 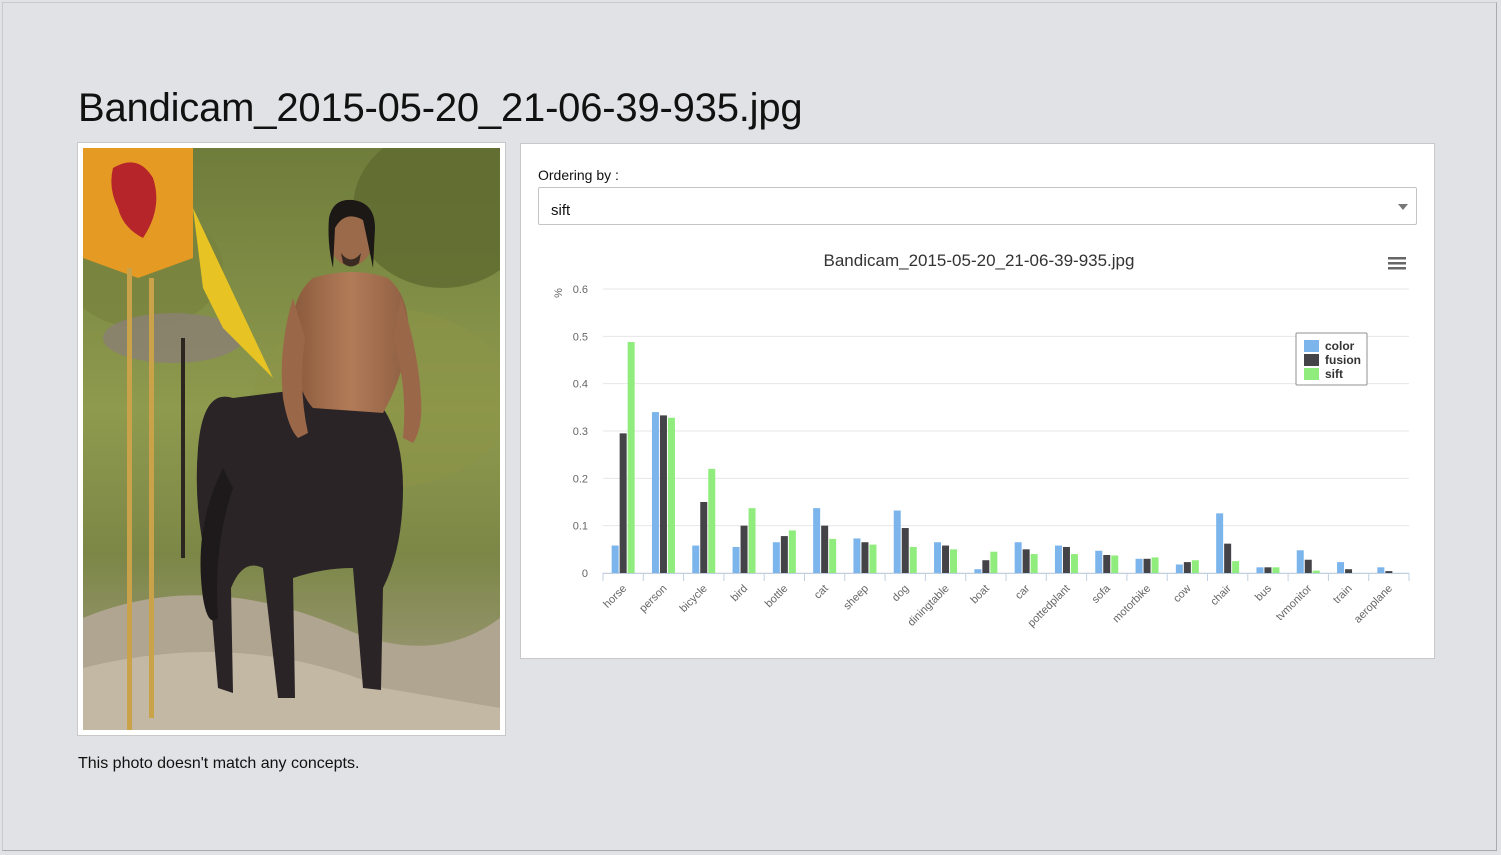 I want to click on bar-fusion-pottedplant, so click(x=1066, y=559).